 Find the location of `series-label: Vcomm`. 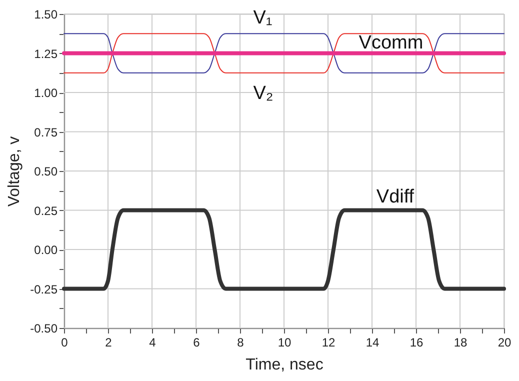

series-label: Vcomm is located at coordinates (391, 43).